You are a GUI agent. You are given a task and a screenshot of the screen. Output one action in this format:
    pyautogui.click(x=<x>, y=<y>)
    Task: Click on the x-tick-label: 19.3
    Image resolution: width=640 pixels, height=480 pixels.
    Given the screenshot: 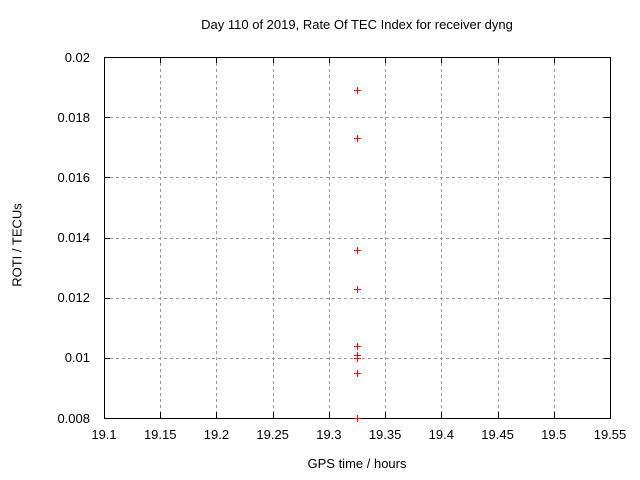 What is the action you would take?
    pyautogui.click(x=329, y=434)
    